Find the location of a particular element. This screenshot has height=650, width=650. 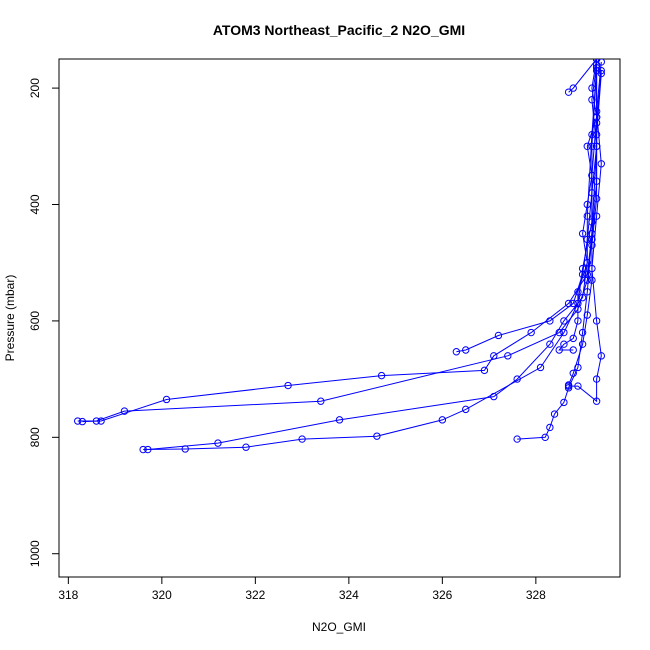

y-tick-label: 600 is located at coordinates (35, 321).